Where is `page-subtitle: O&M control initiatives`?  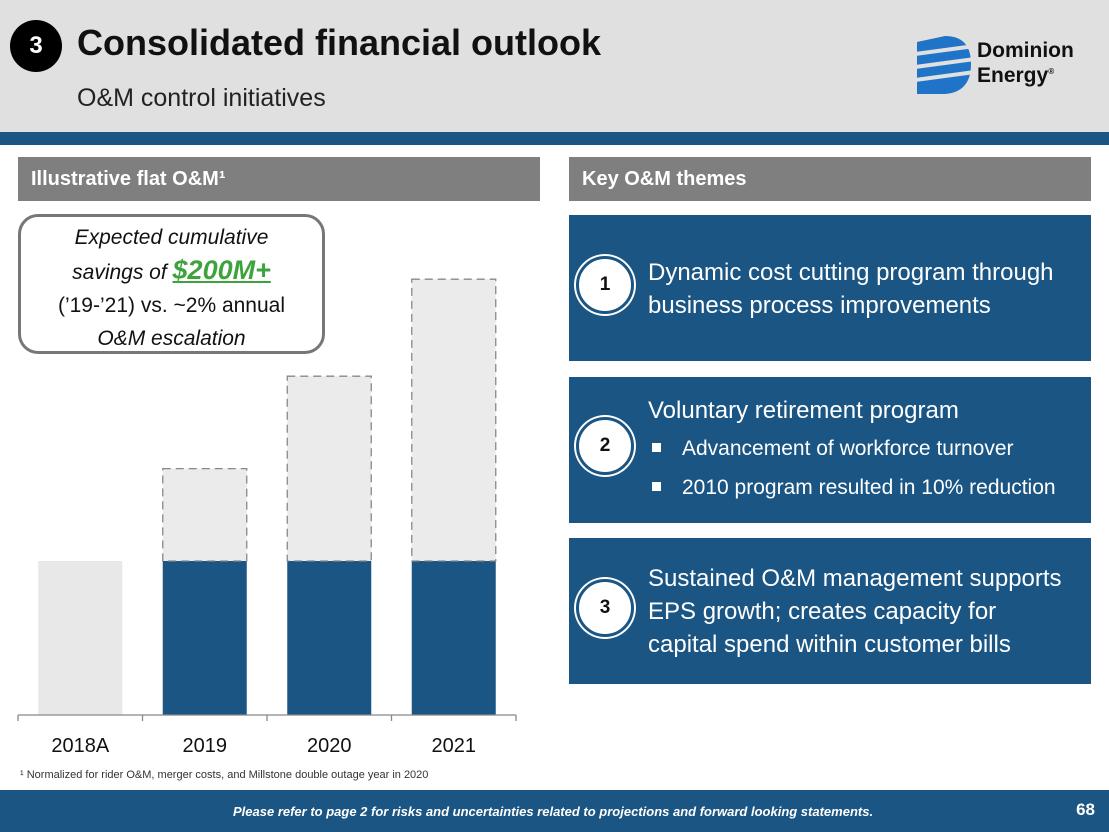
page-subtitle: O&M control initiatives is located at coordinates (201, 98).